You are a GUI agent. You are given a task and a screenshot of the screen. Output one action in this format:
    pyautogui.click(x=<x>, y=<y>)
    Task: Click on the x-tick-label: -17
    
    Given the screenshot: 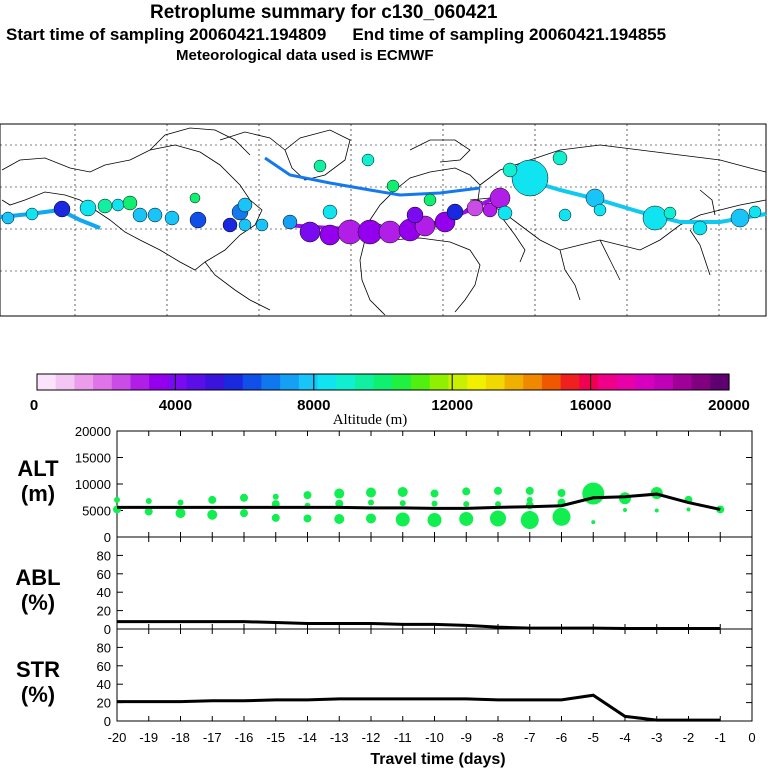 What is the action you would take?
    pyautogui.click(x=212, y=737)
    